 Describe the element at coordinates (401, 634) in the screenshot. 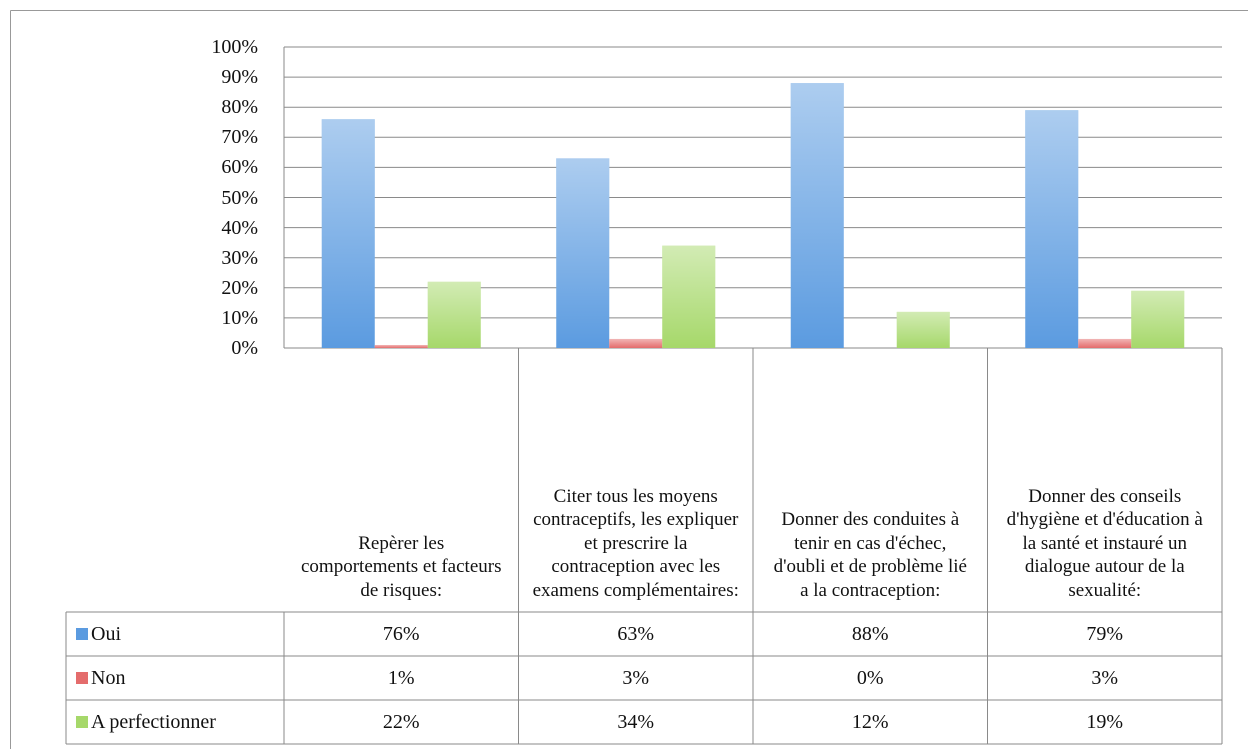

I see `data-cell: 76%` at that location.